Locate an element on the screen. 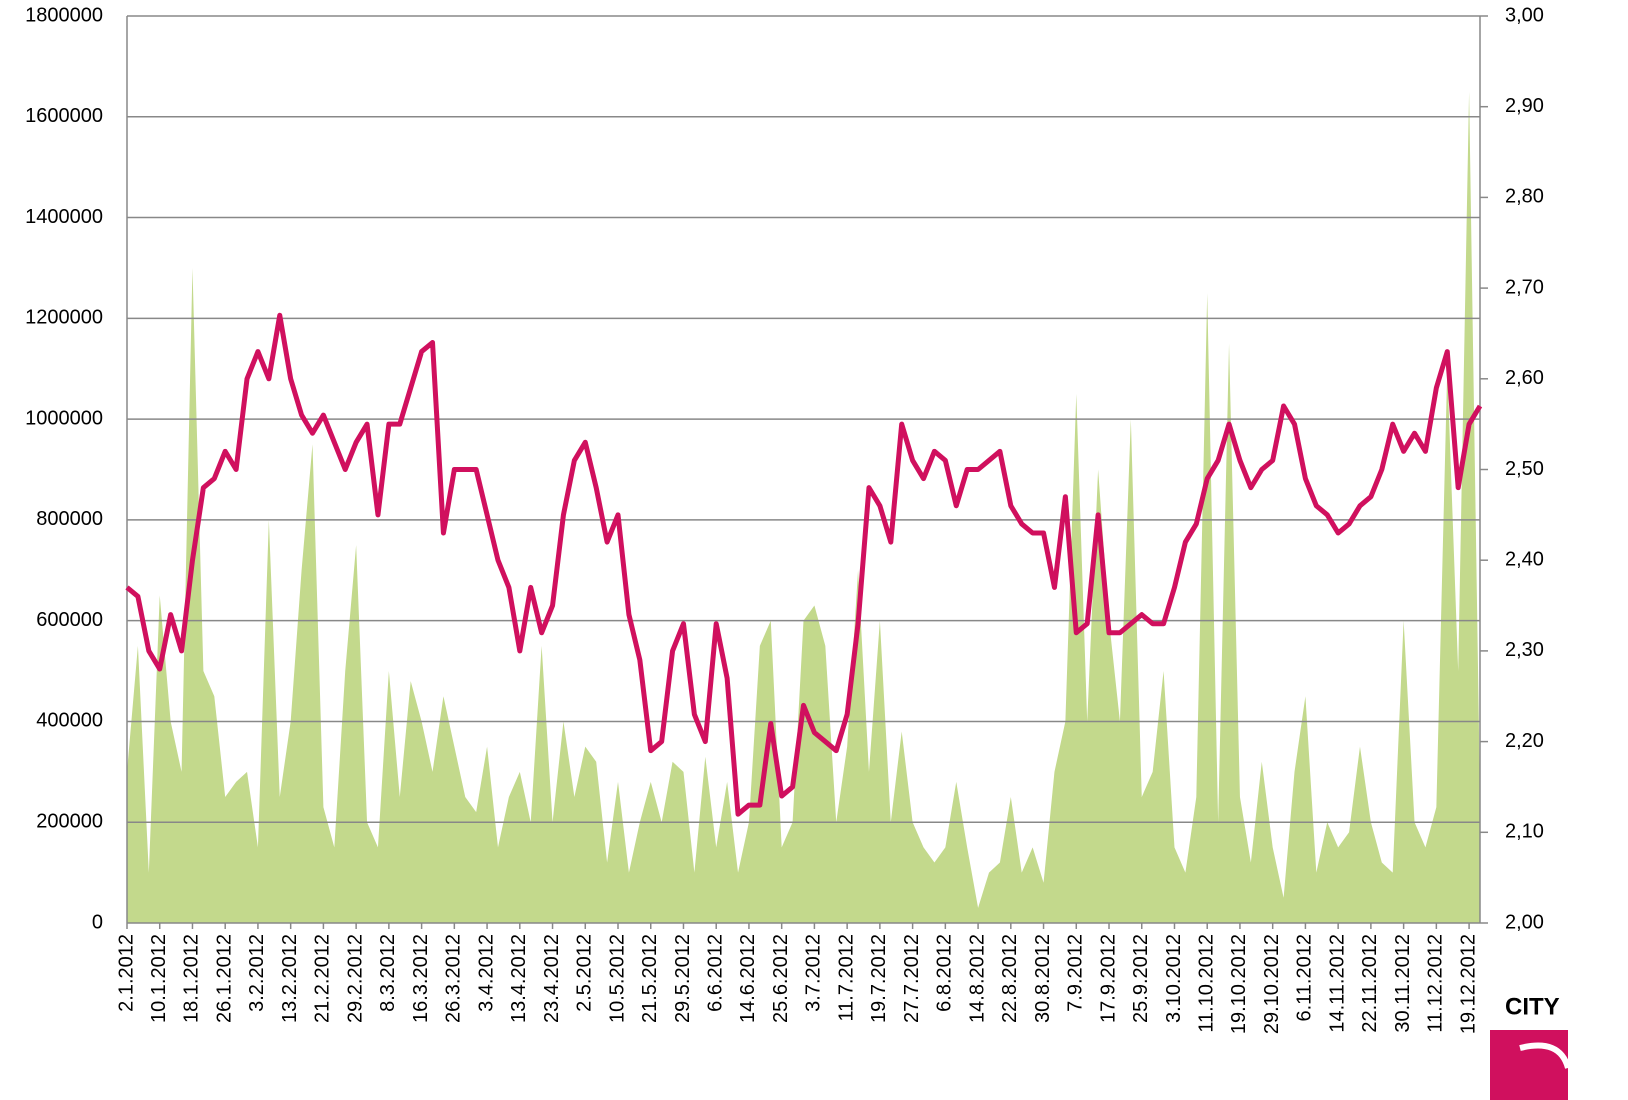  y-tick-label: 200000 is located at coordinates (69, 822).